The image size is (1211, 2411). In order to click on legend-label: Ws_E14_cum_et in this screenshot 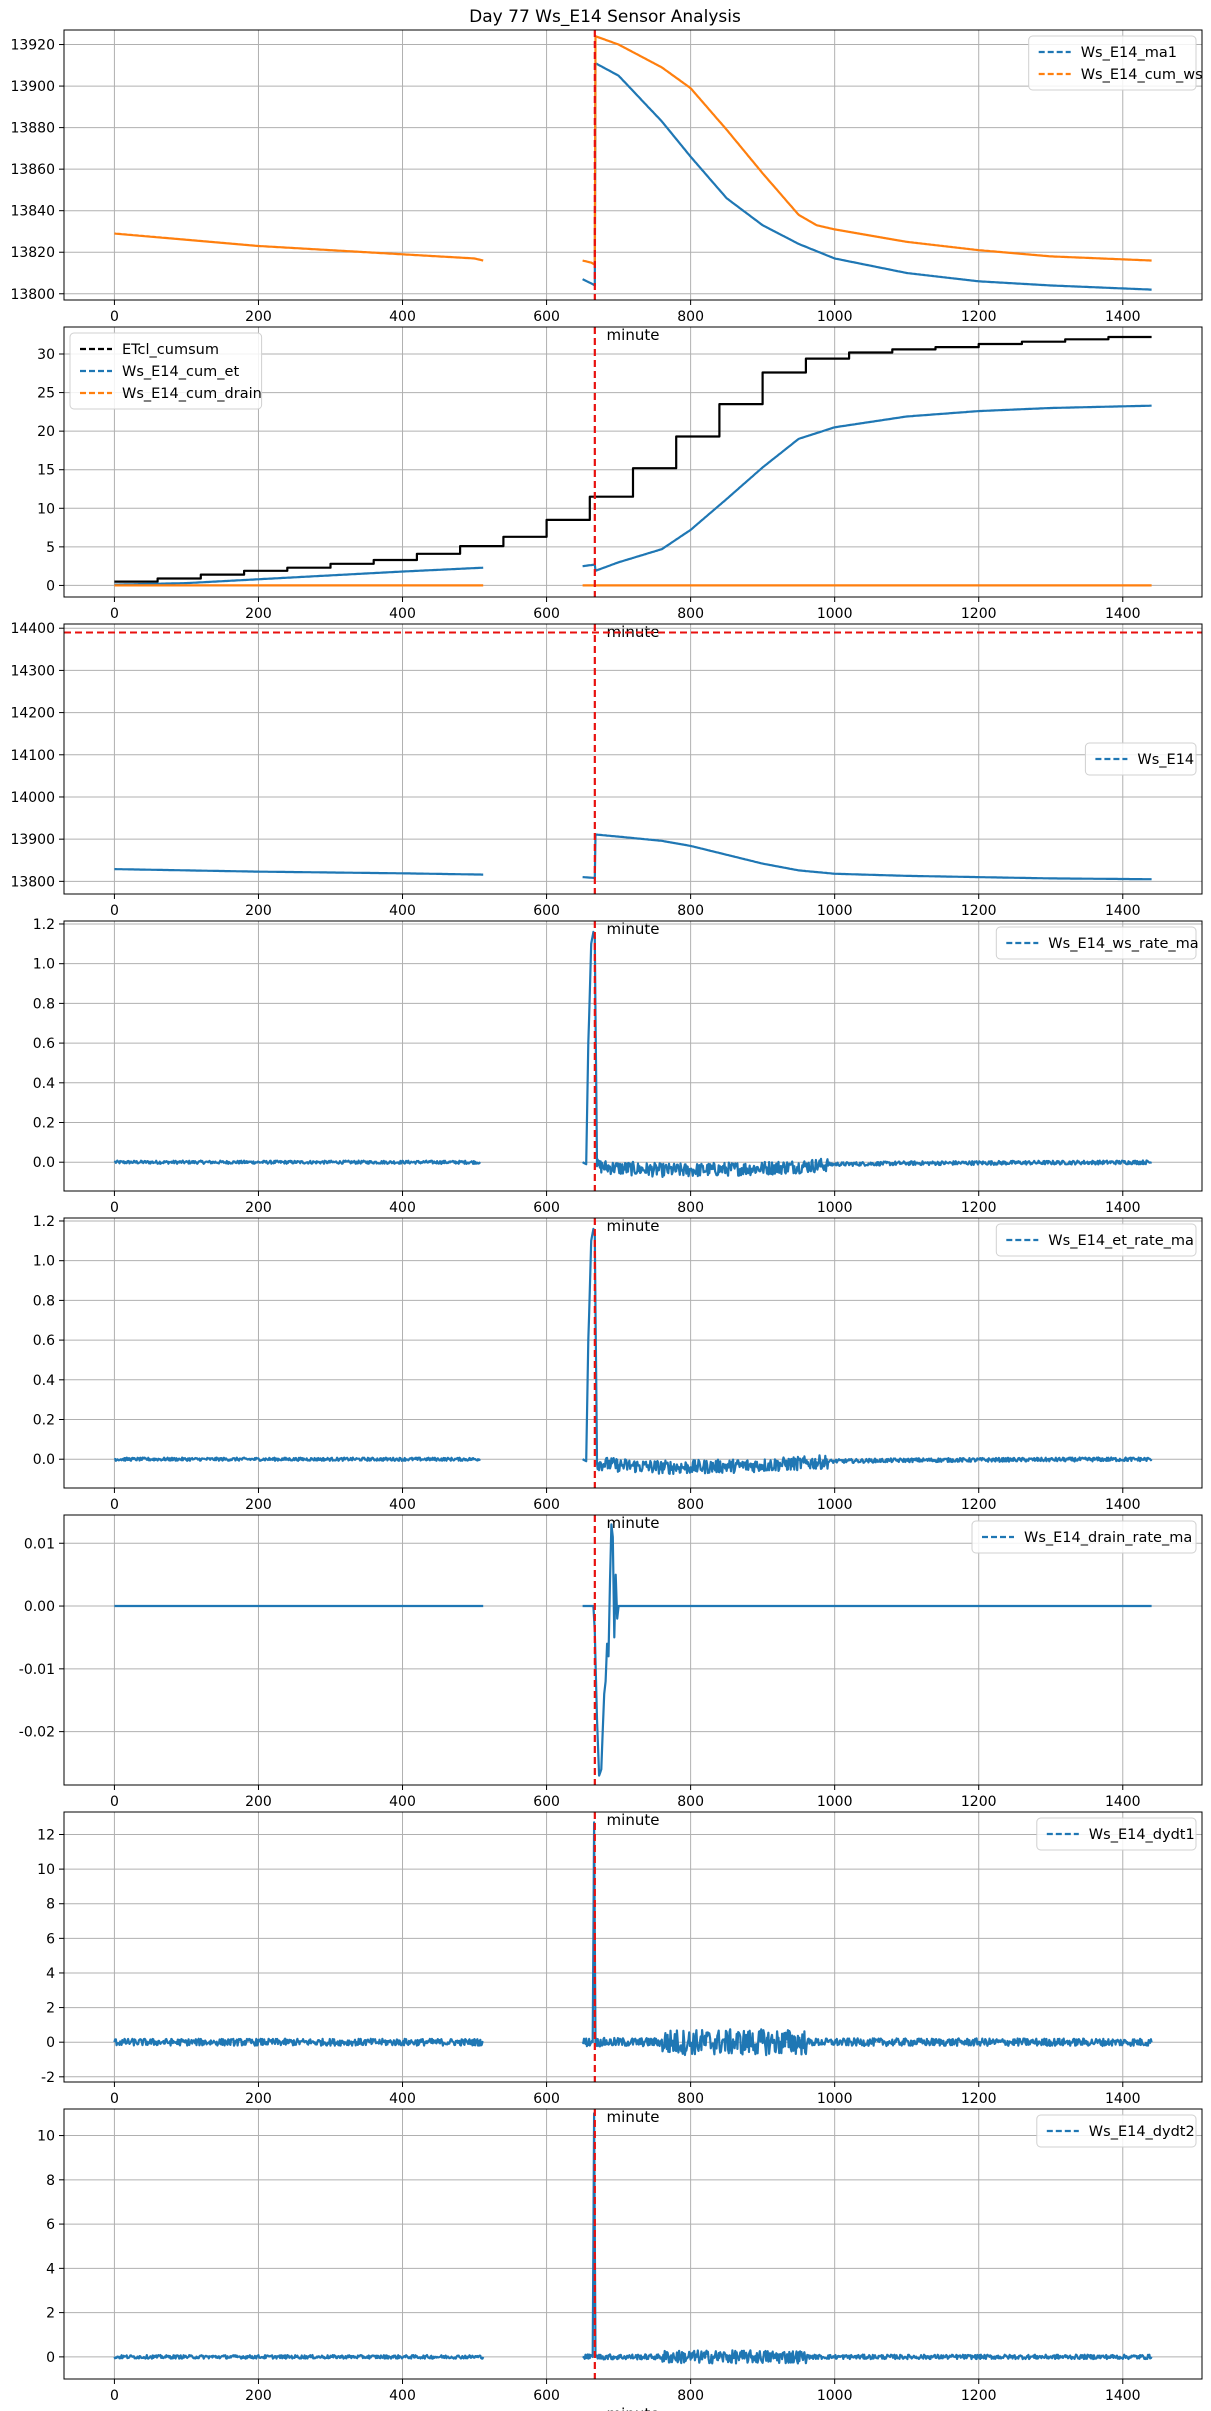, I will do `click(180, 372)`.